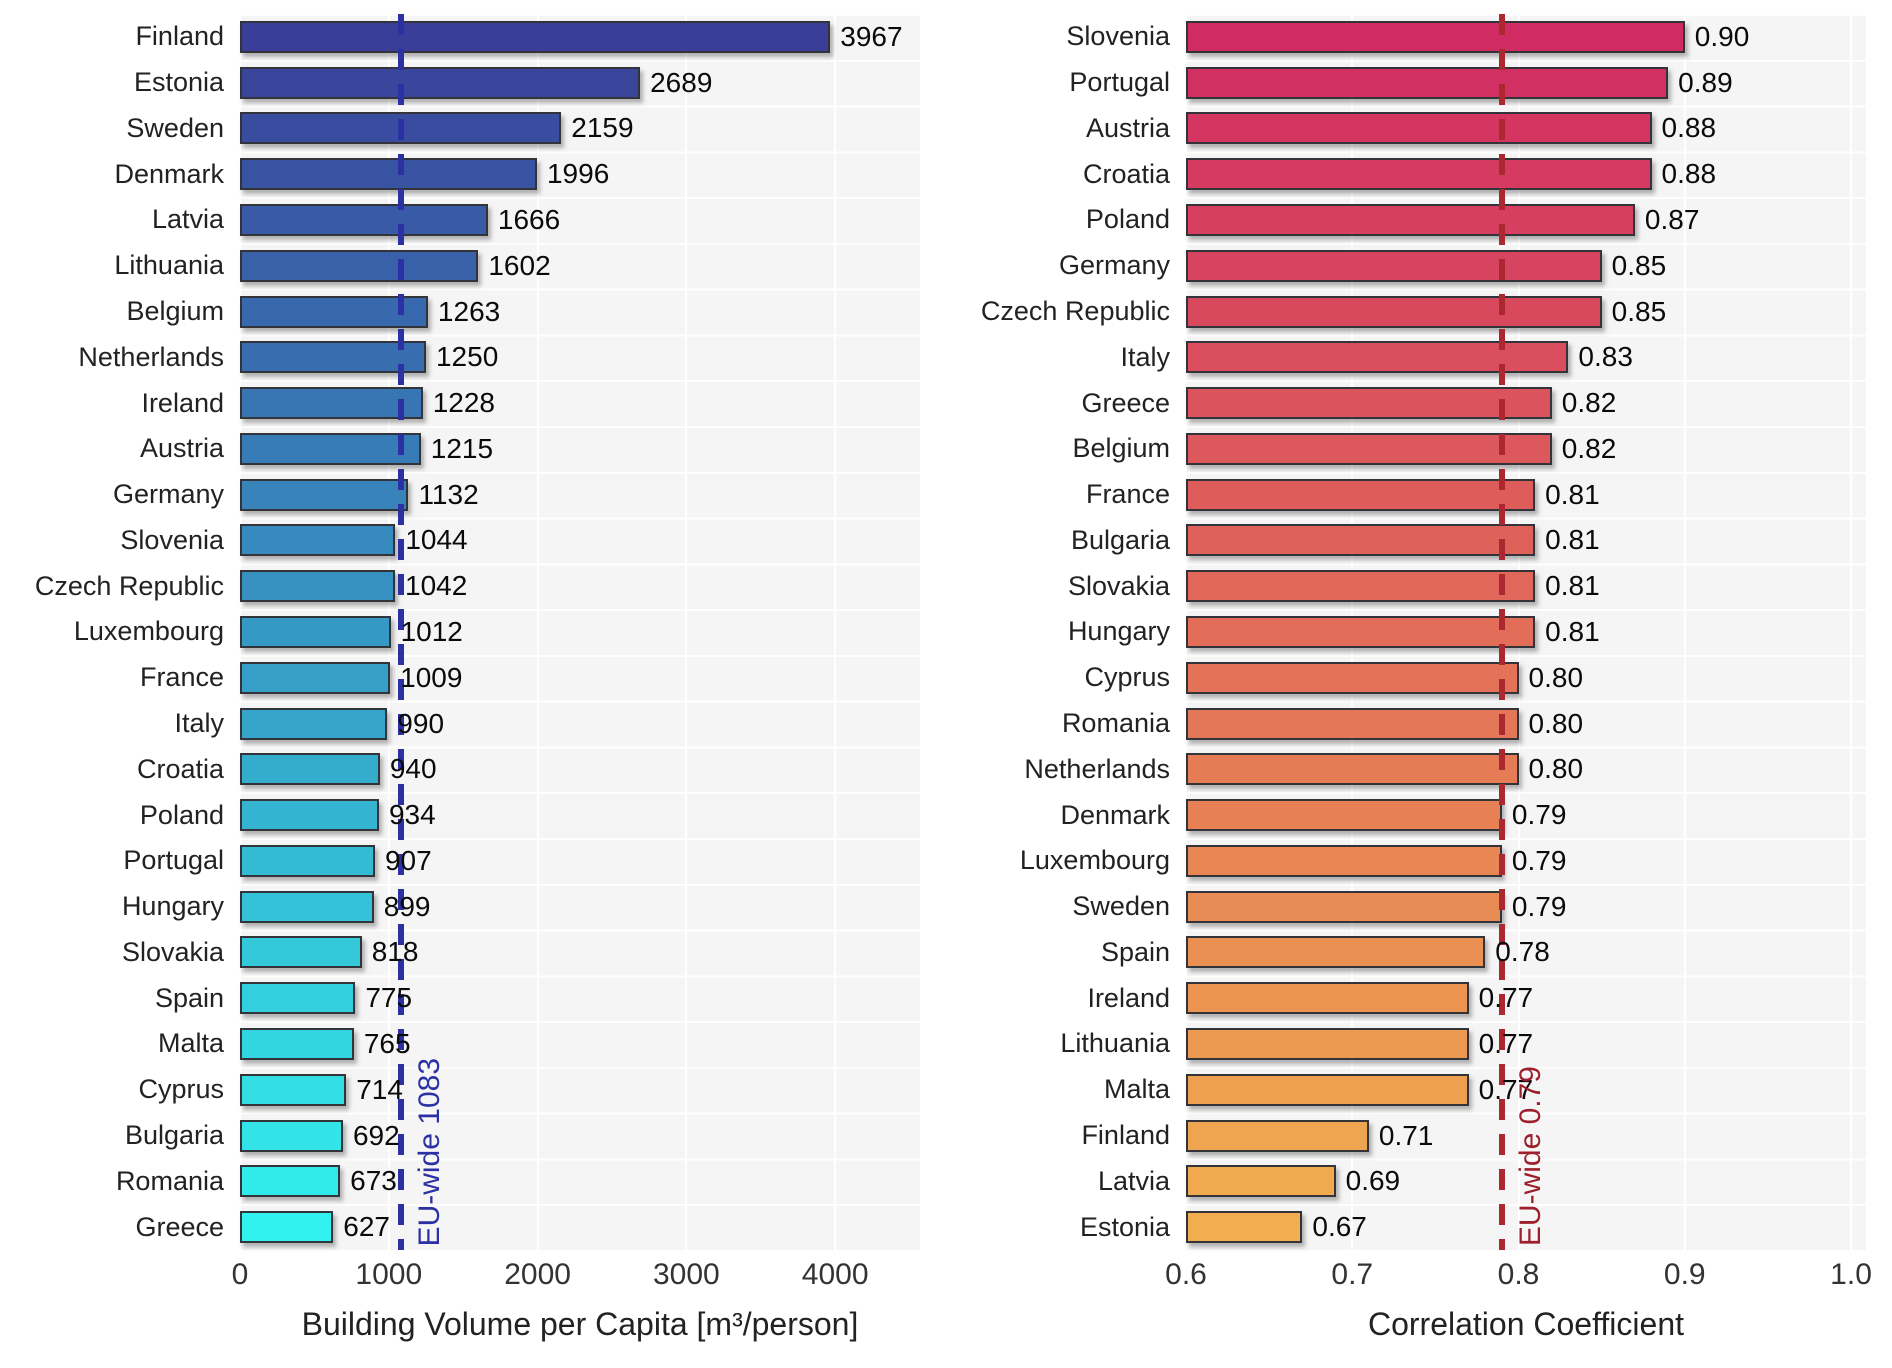 Image resolution: width=1892 pixels, height=1368 pixels. I want to click on value-label-croatia: 940, so click(413, 769).